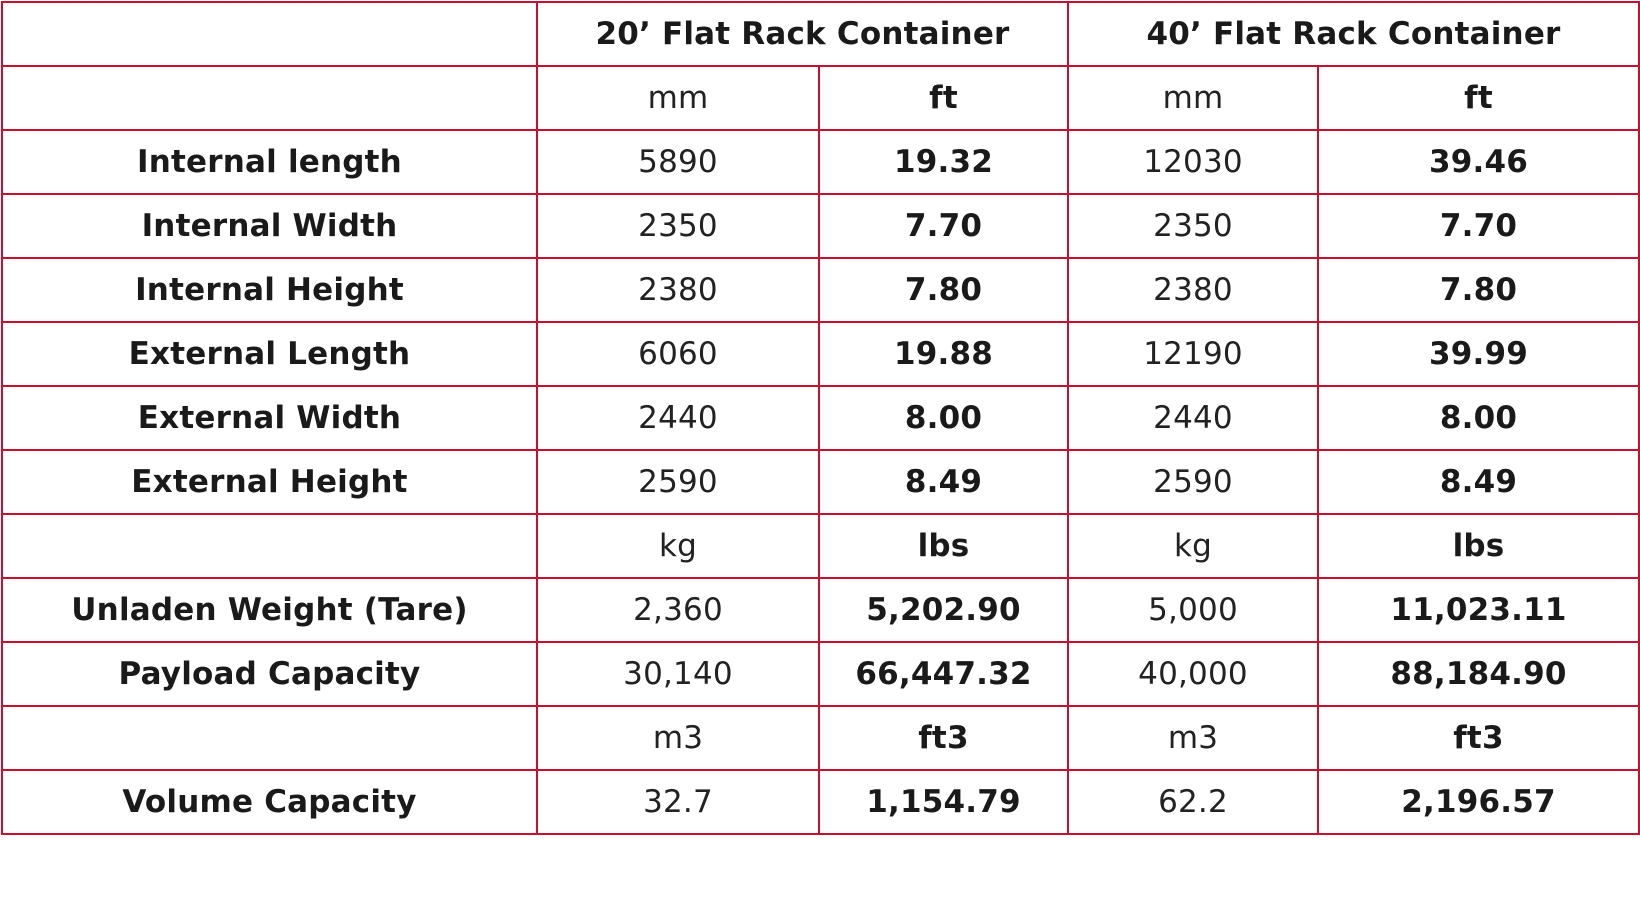 The height and width of the screenshot is (924, 1640). Describe the element at coordinates (1478, 738) in the screenshot. I see `unit-value-40ft-imperial: ft3` at that location.